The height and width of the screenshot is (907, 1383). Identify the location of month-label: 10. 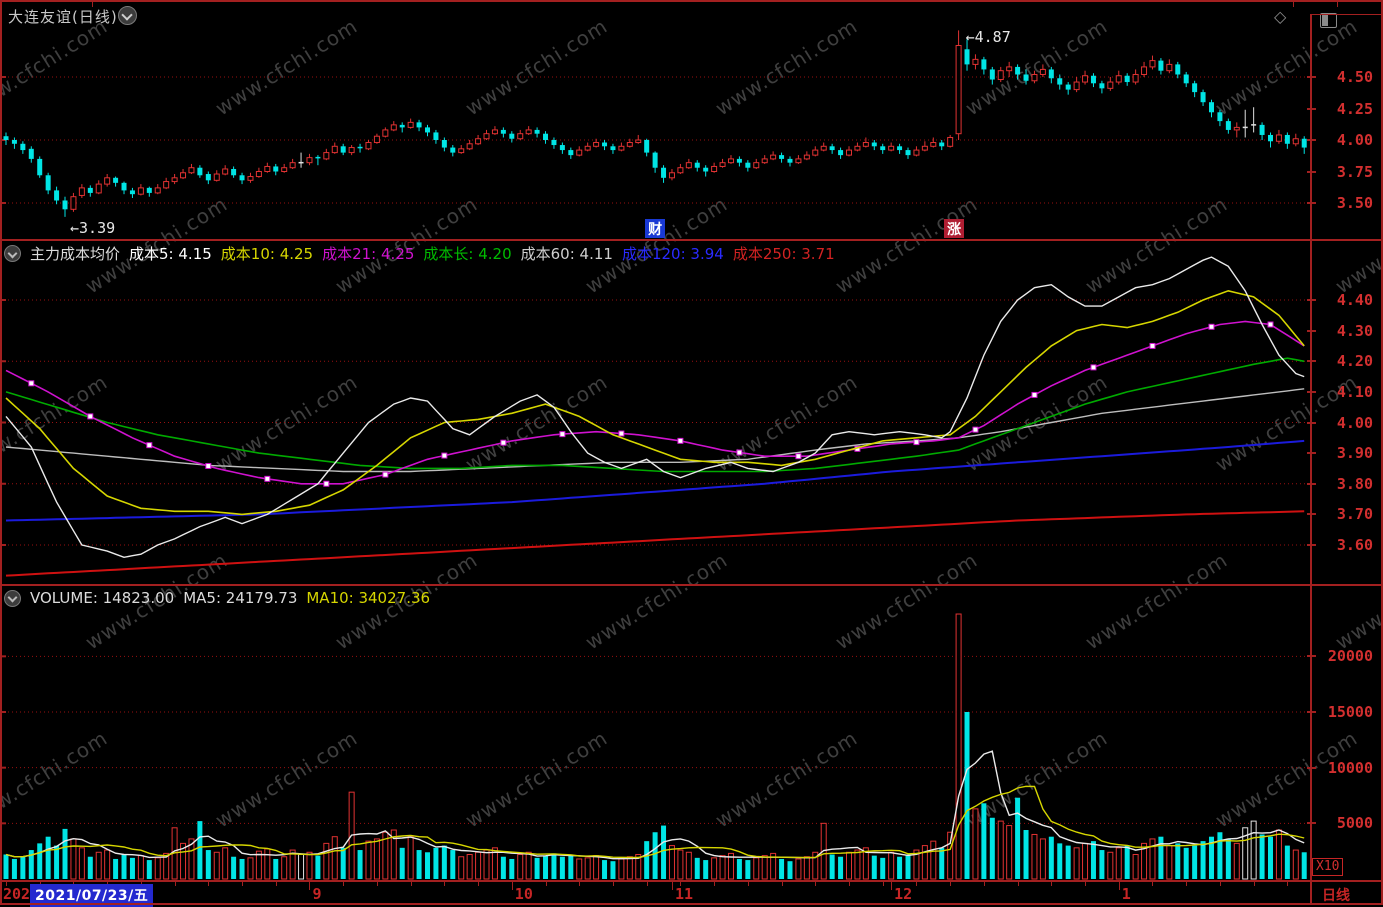
(523, 894).